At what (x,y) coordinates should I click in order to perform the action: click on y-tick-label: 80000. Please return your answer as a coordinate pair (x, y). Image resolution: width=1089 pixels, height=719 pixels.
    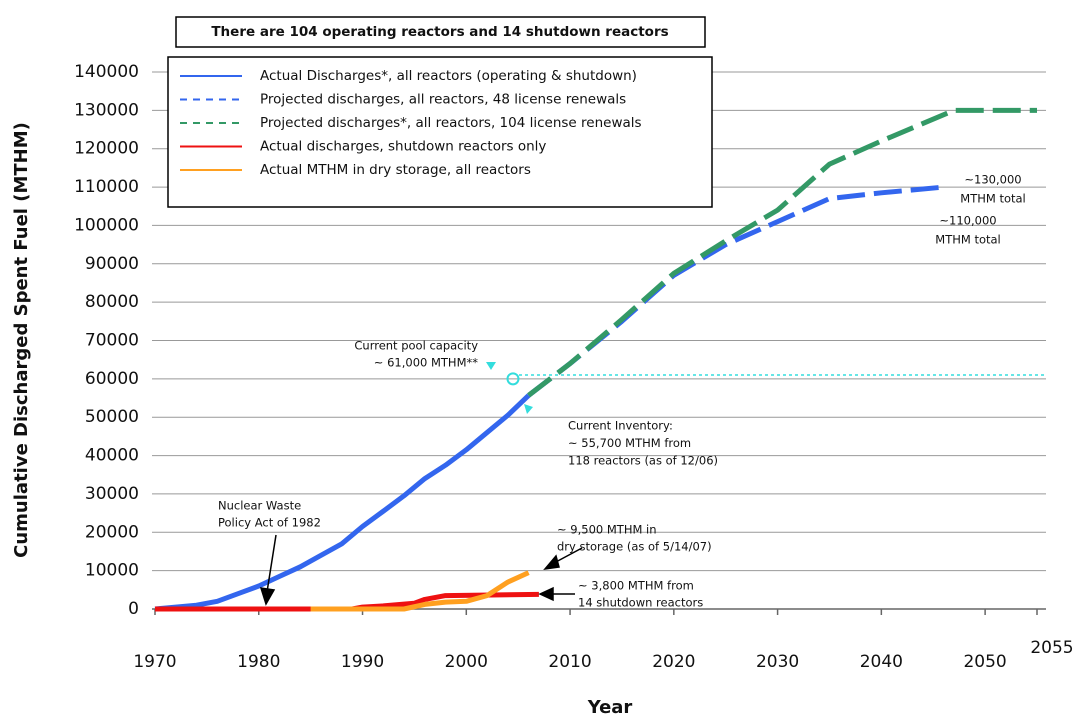
    Looking at the image, I should click on (112, 302).